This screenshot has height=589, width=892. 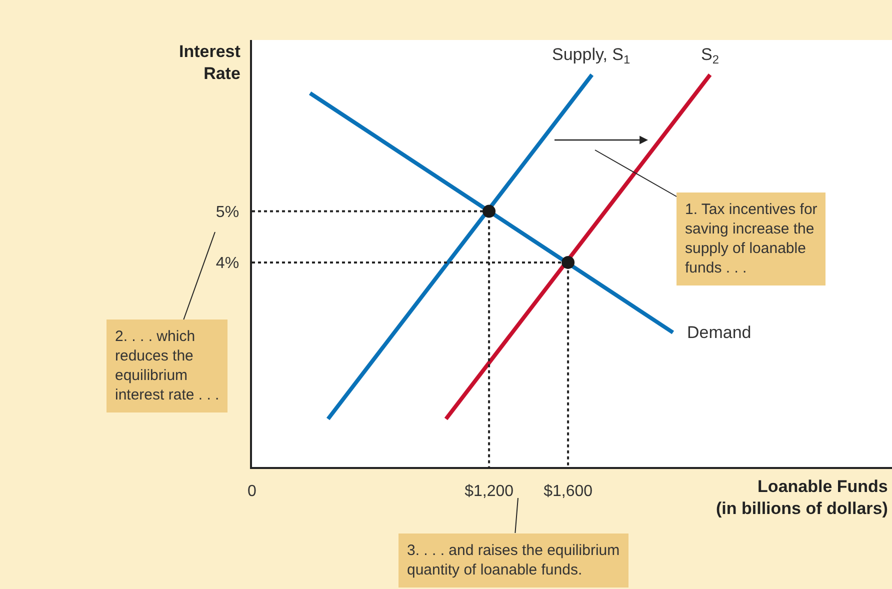 I want to click on x-axis-title: Loanable Funds (in billions of dollars), so click(x=802, y=497).